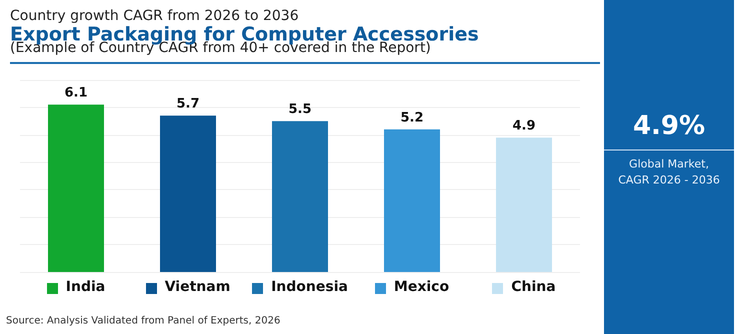 This screenshot has height=334, width=750. I want to click on data-label: 5.2, so click(412, 118).